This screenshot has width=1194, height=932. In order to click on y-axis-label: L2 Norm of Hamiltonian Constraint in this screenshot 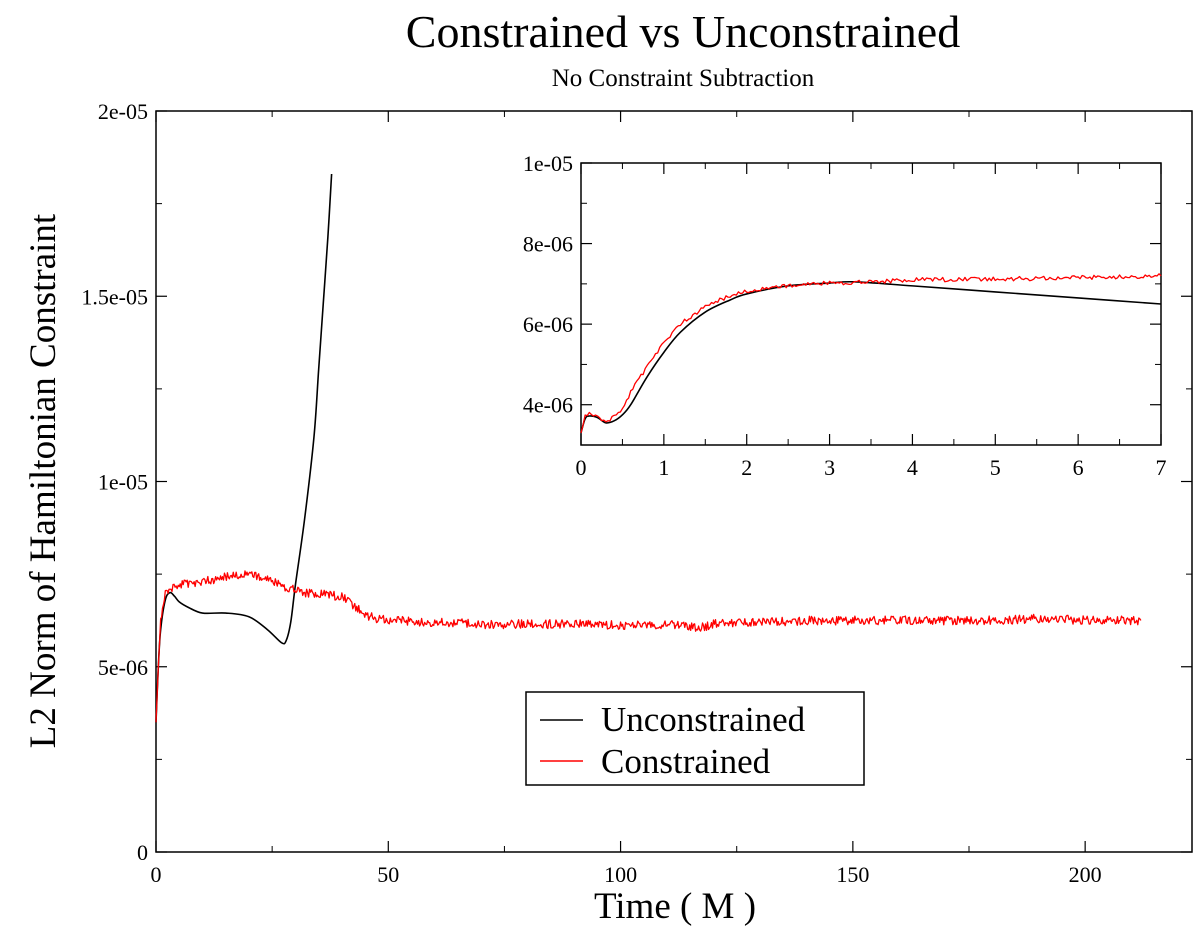, I will do `click(43, 480)`.